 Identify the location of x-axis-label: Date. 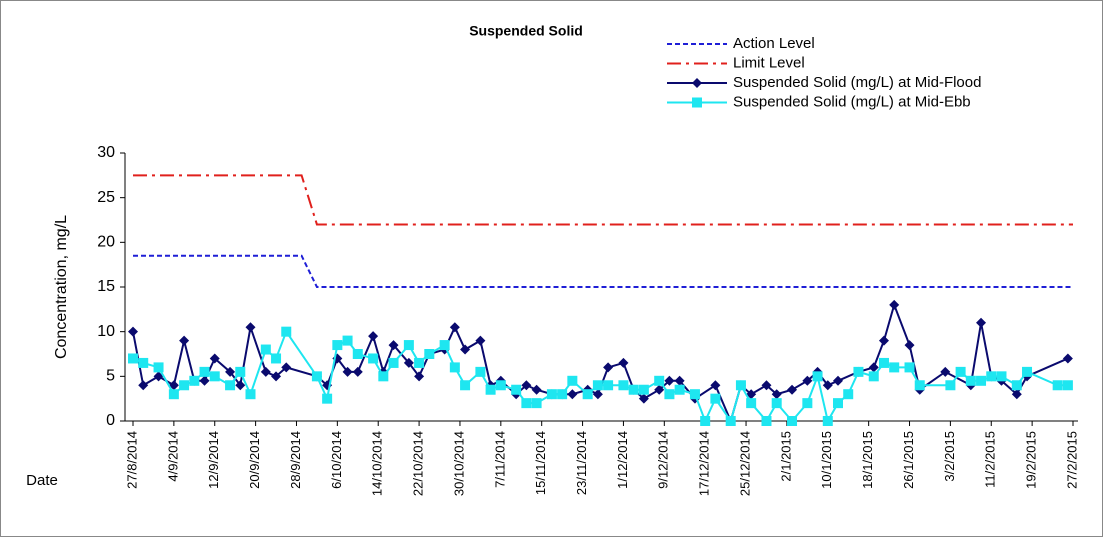
(42, 480).